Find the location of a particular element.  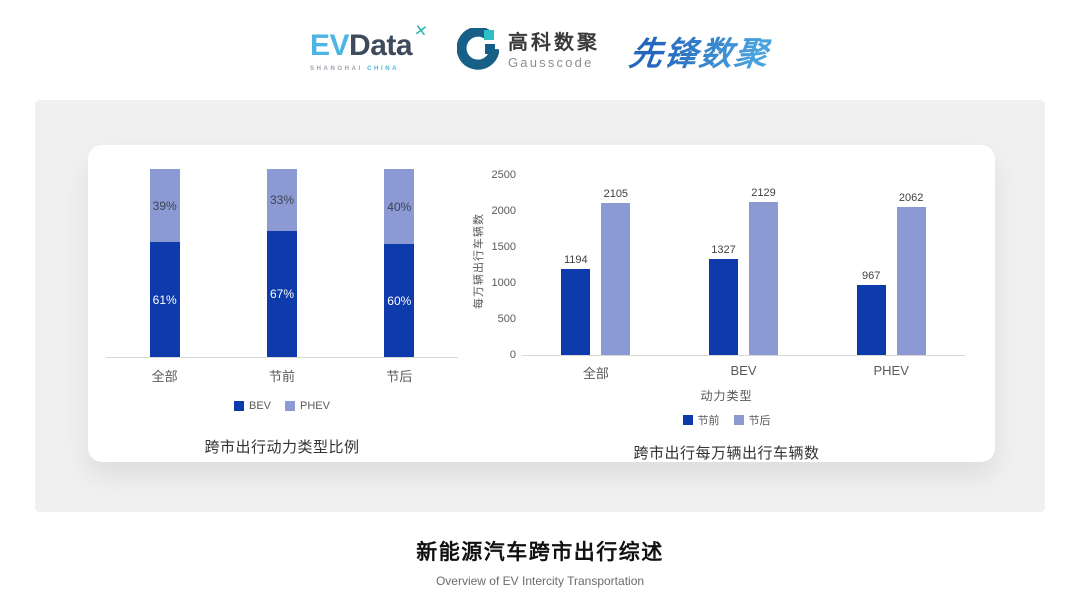

y-axis-title: 每万辆出行车辆数 is located at coordinates (478, 261).